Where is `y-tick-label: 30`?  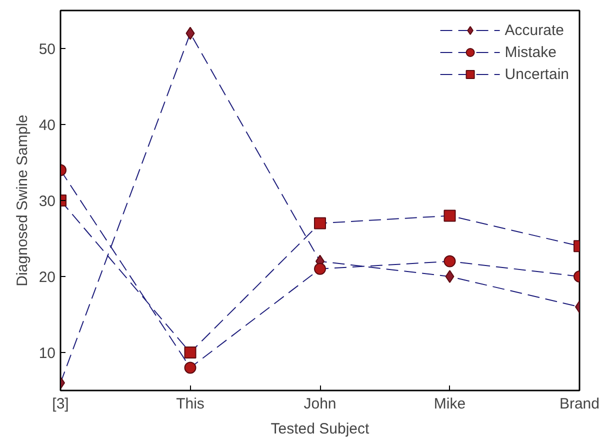
y-tick-label: 30 is located at coordinates (47, 201).